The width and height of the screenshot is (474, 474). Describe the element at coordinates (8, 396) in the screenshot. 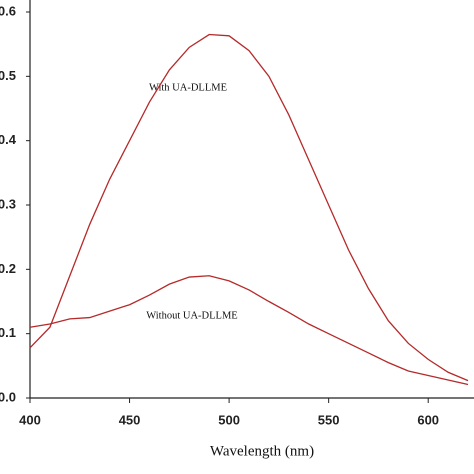

I see `y-tick-label: 0.0` at that location.